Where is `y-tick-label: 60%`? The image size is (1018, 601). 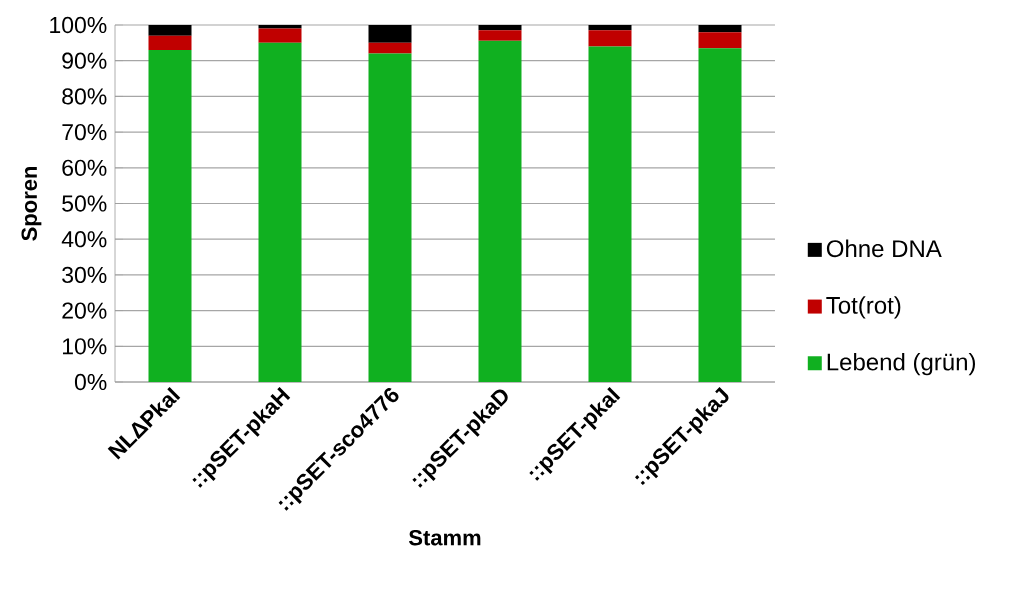
y-tick-label: 60% is located at coordinates (84, 167).